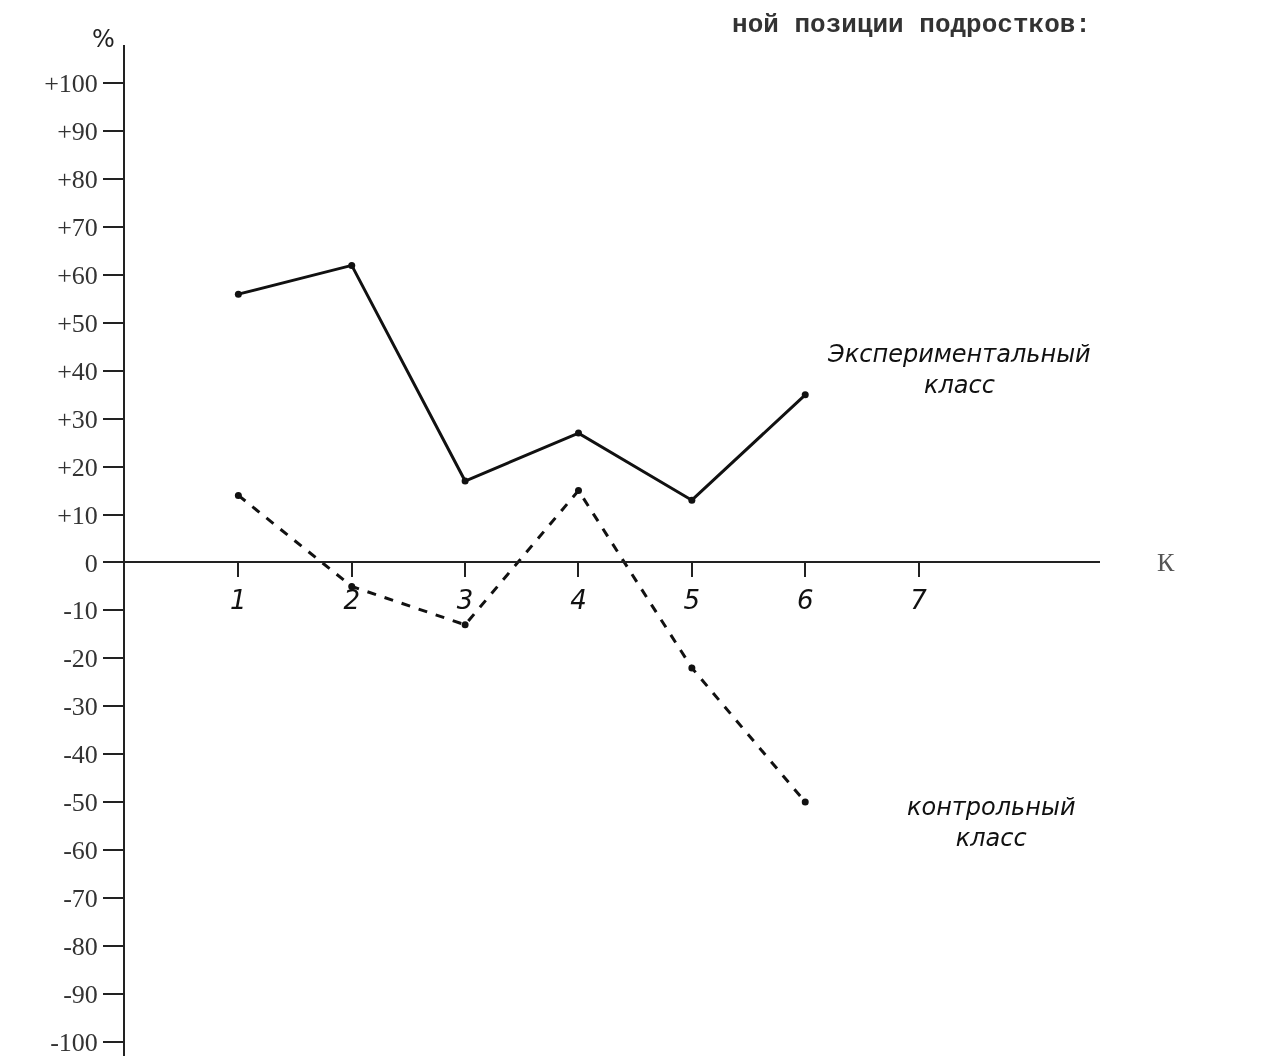 Image resolution: width=1266 pixels, height=1058 pixels. I want to click on x-tick-label: 6, so click(805, 599).